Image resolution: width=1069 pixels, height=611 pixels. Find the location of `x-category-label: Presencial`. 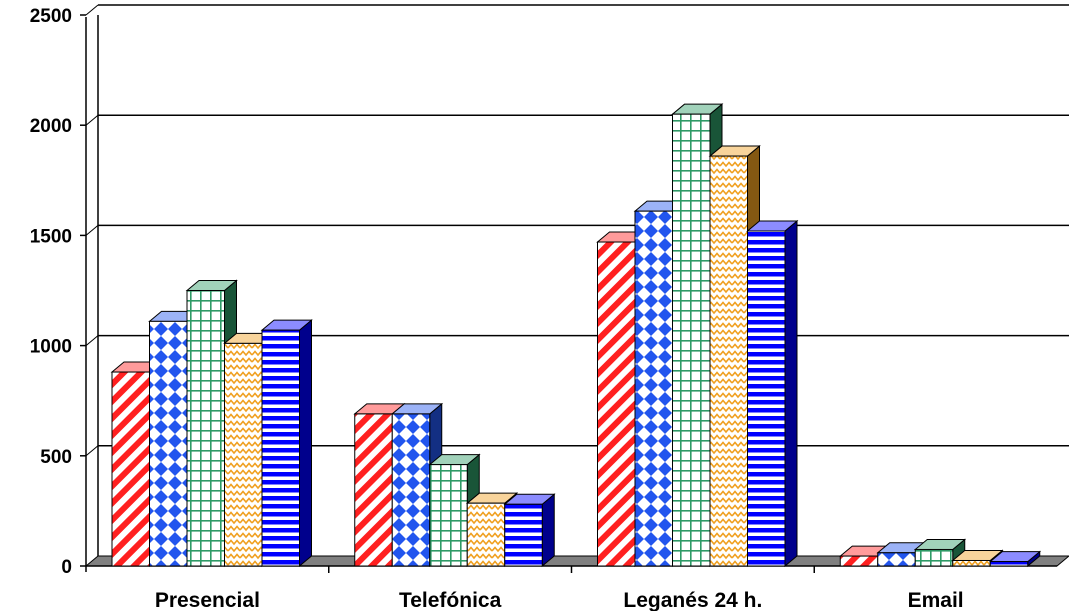

x-category-label: Presencial is located at coordinates (207, 600).